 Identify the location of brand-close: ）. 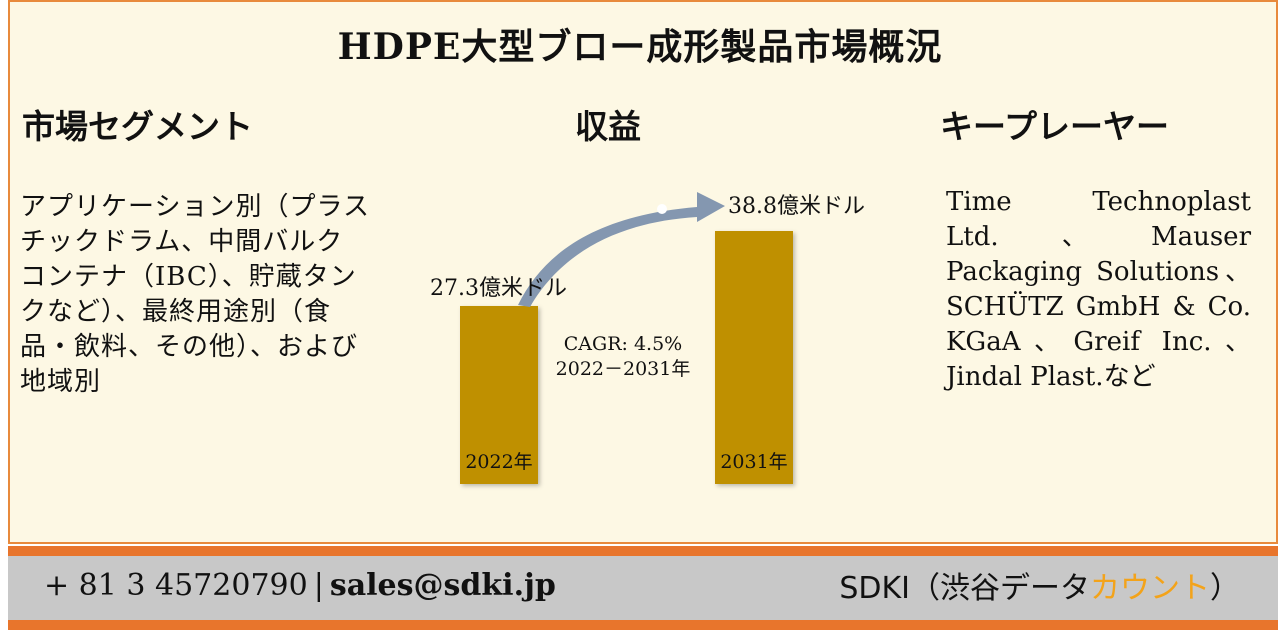
(1225, 588).